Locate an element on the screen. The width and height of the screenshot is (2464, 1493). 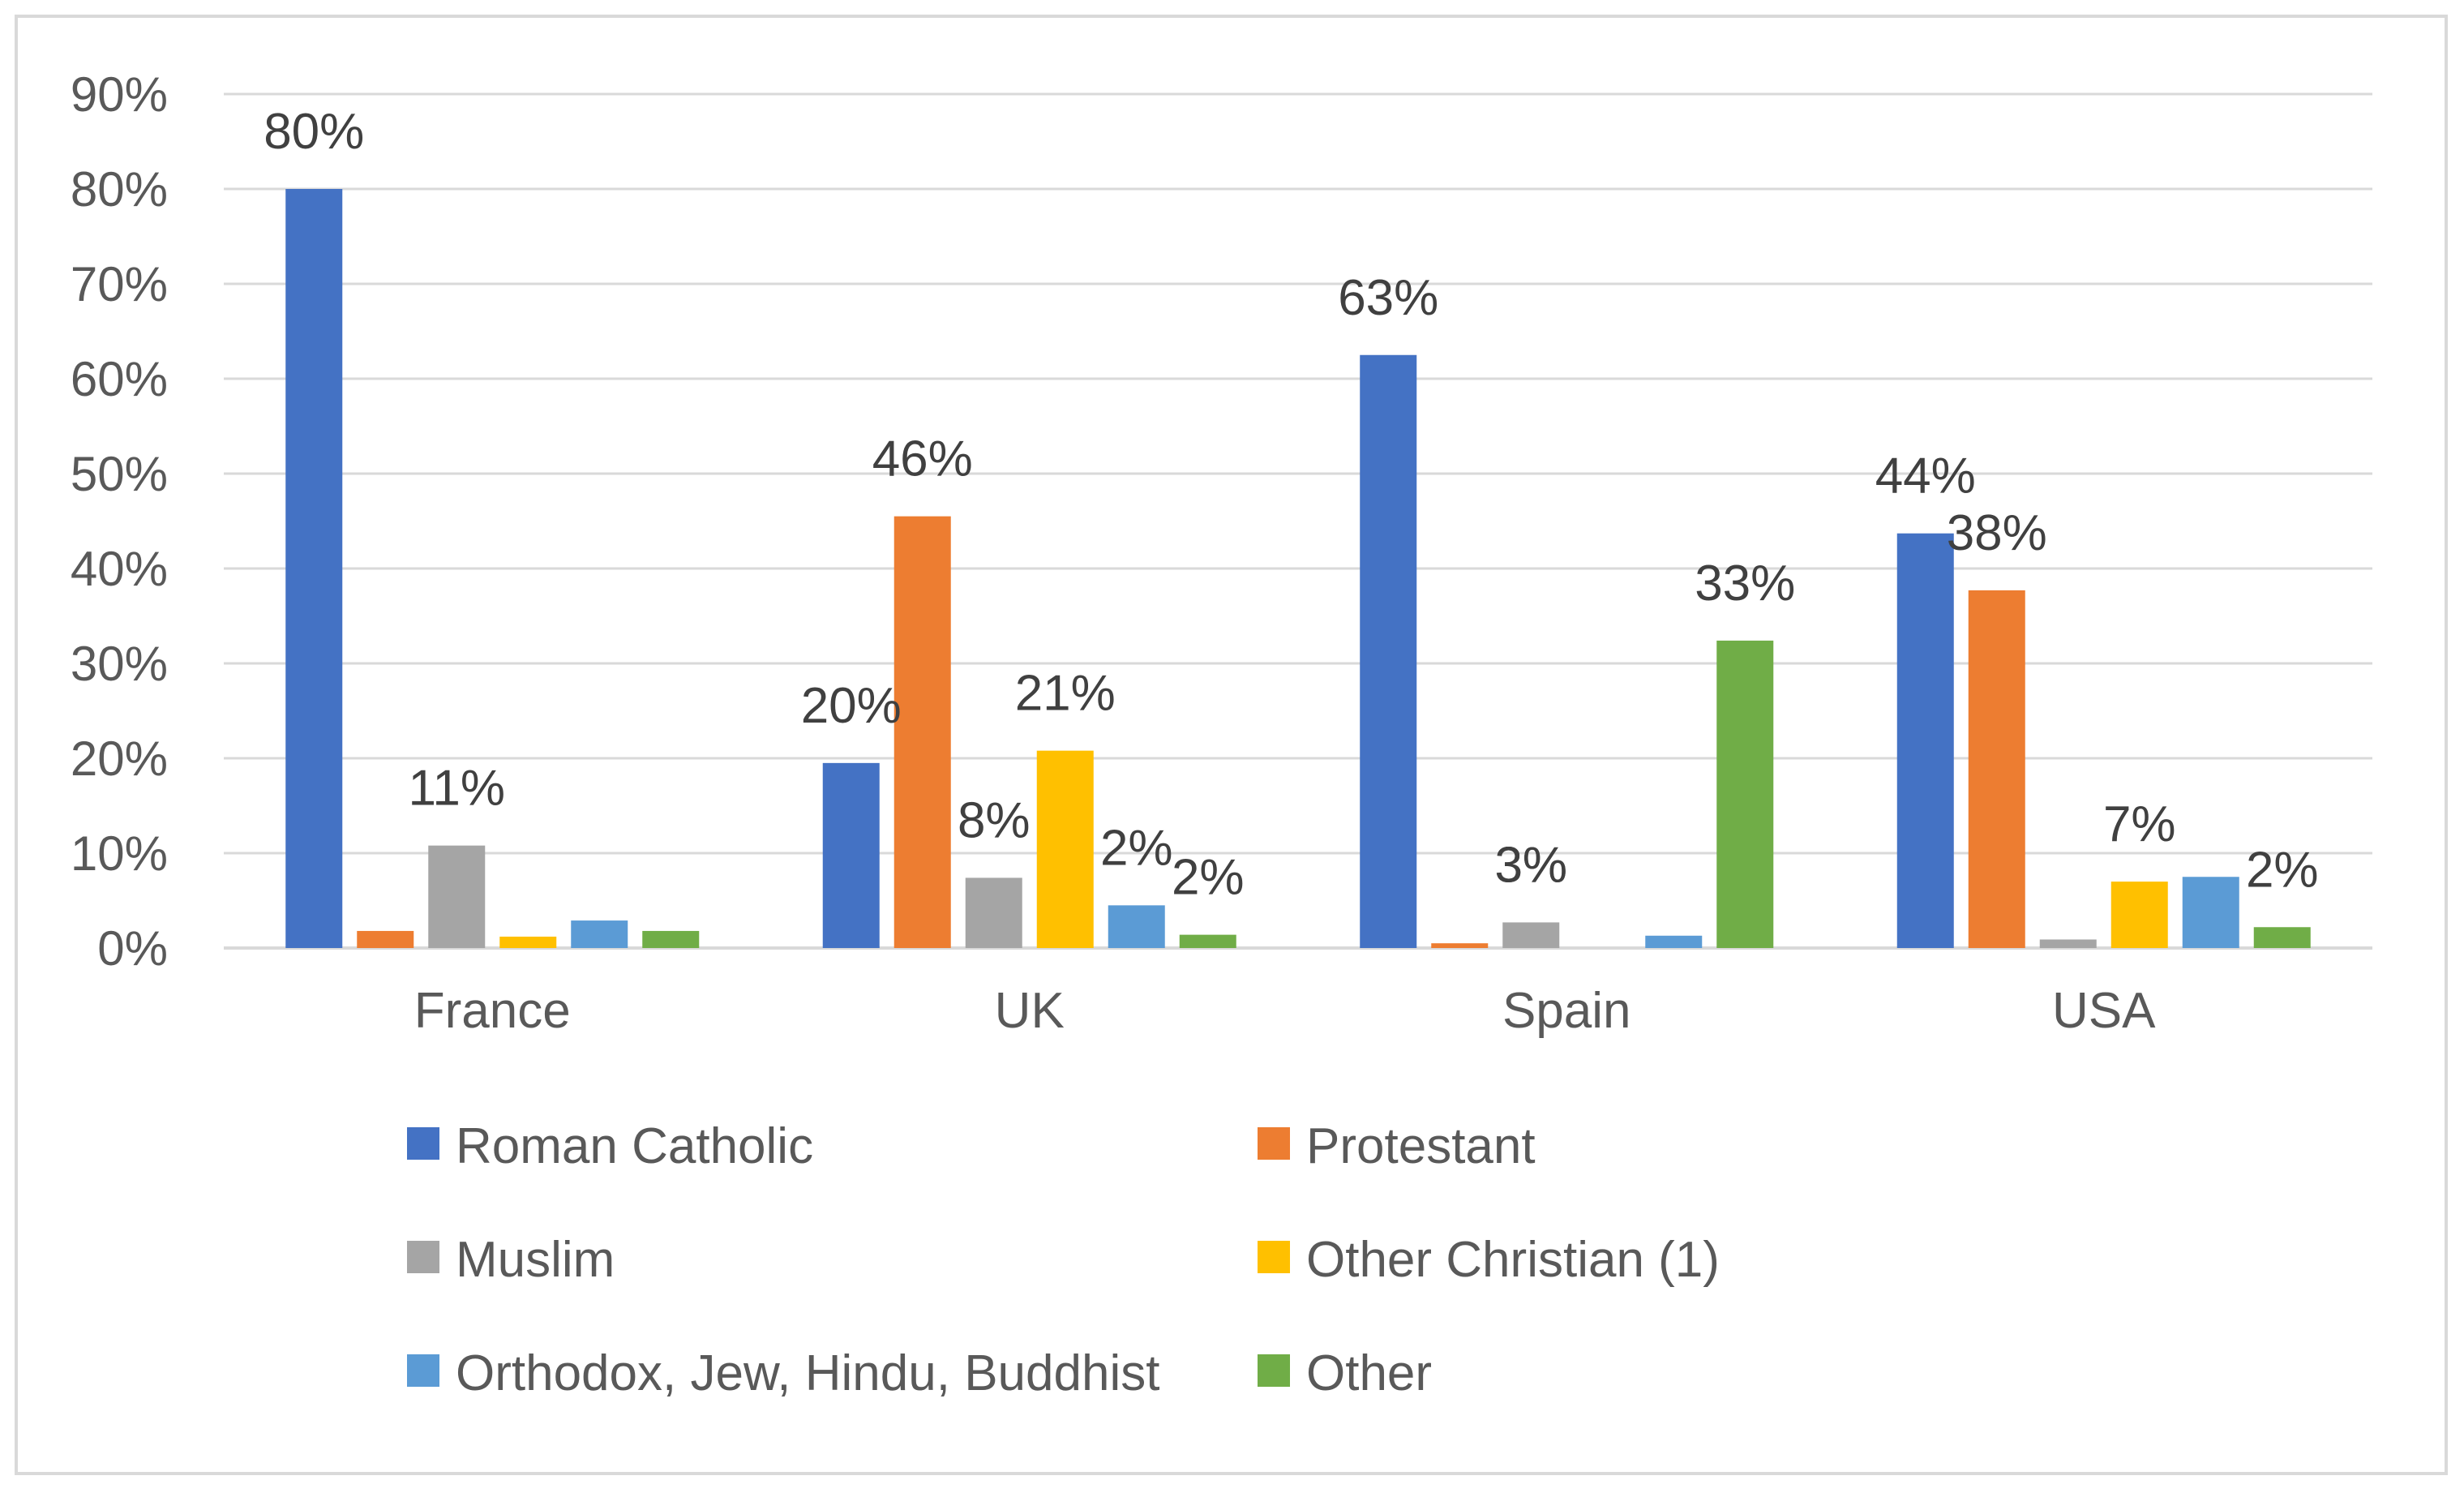
y-tick-label: 0% is located at coordinates (132, 948).